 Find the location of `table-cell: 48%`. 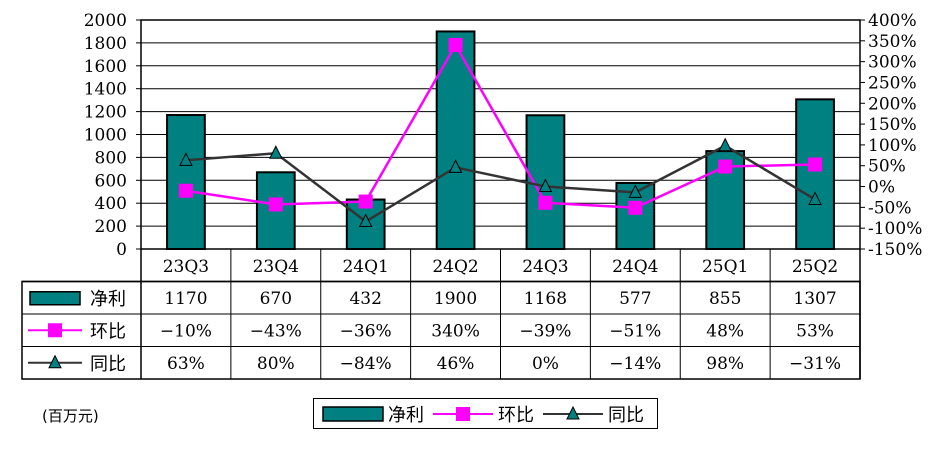

table-cell: 48% is located at coordinates (725, 331).